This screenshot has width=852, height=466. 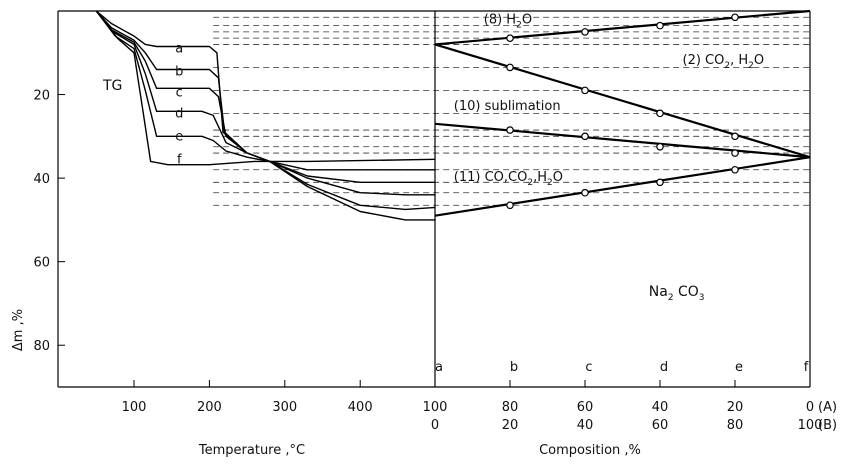 I want to click on composition-b-label: 0, so click(x=435, y=425).